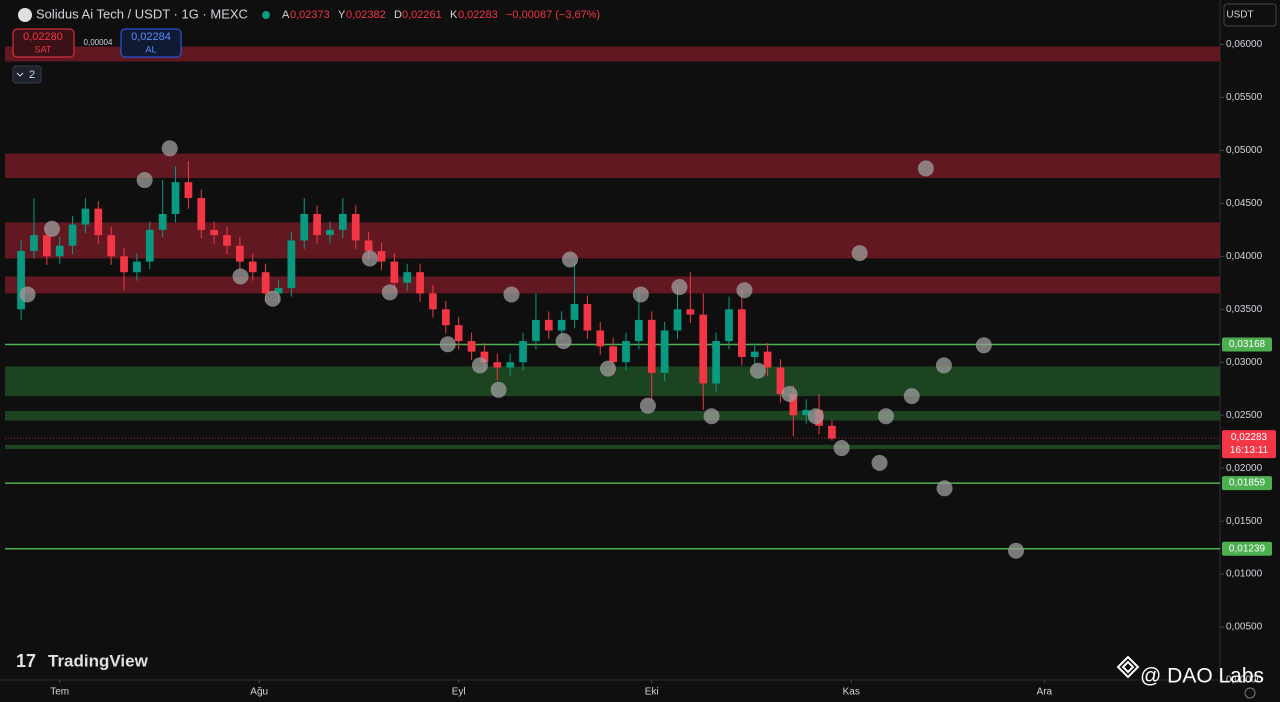  What do you see at coordinates (454, 15) in the screenshot?
I see `ohlc-key: K` at bounding box center [454, 15].